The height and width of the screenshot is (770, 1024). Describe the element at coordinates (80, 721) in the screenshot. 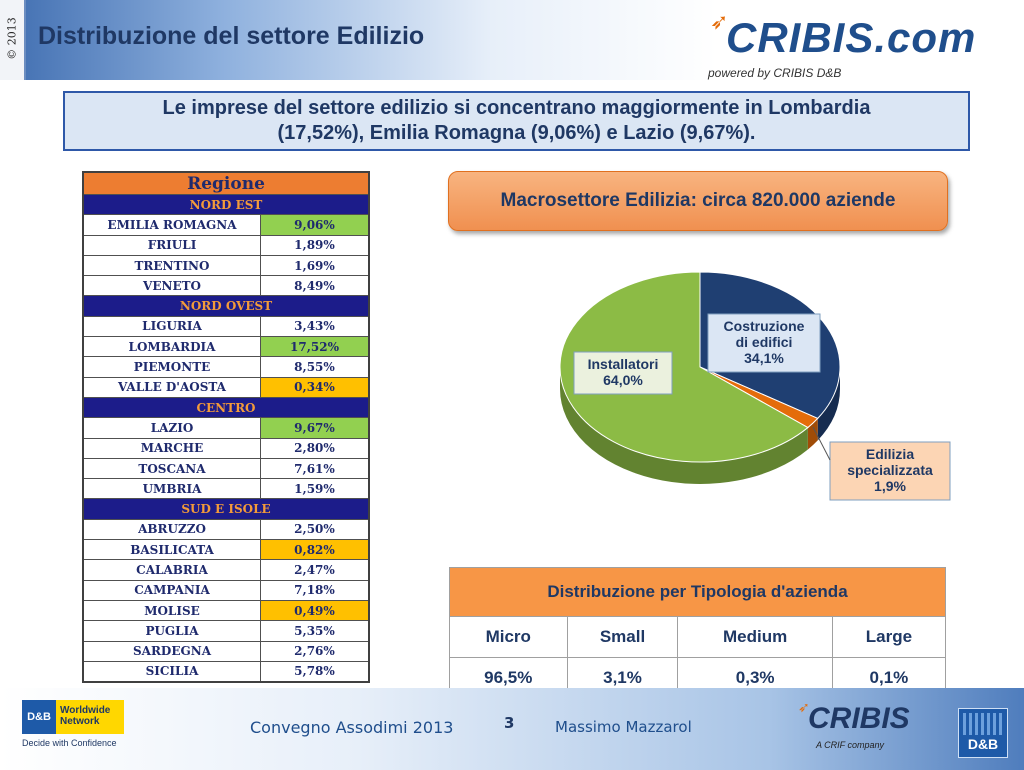

I see `ww-line-2: Network` at that location.